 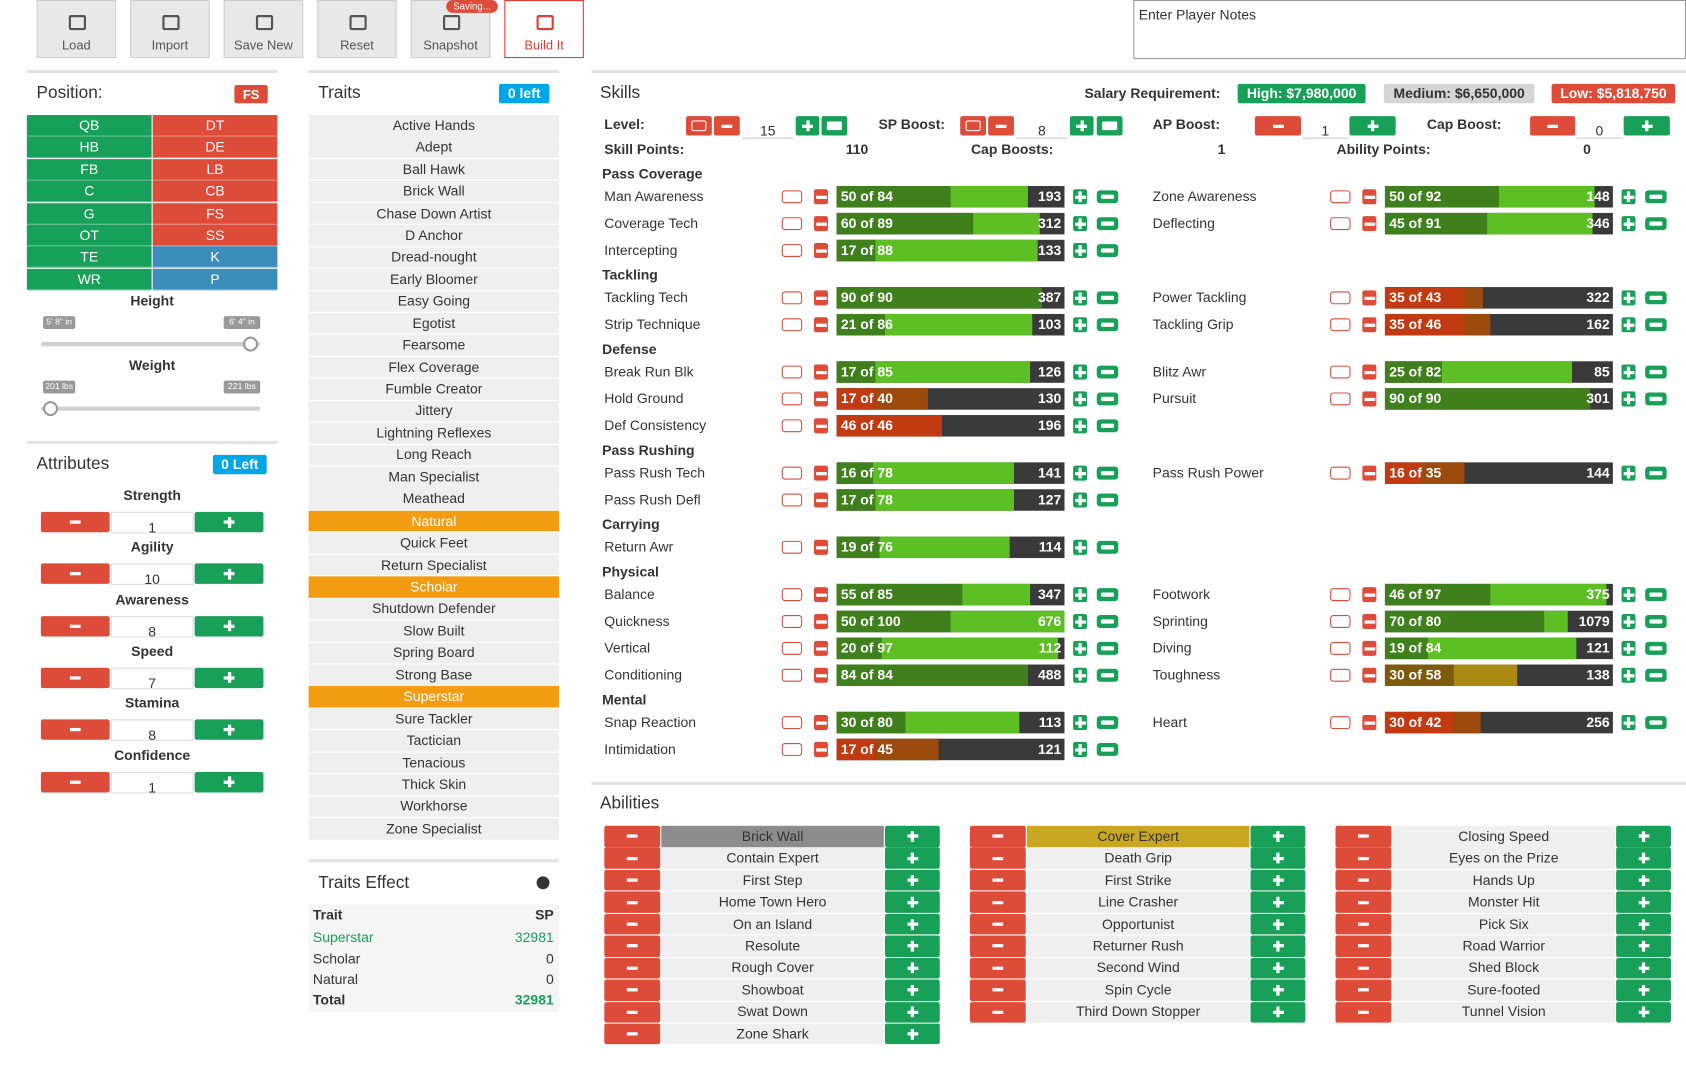 I want to click on ability-item: Monster Hit, so click(x=1504, y=902).